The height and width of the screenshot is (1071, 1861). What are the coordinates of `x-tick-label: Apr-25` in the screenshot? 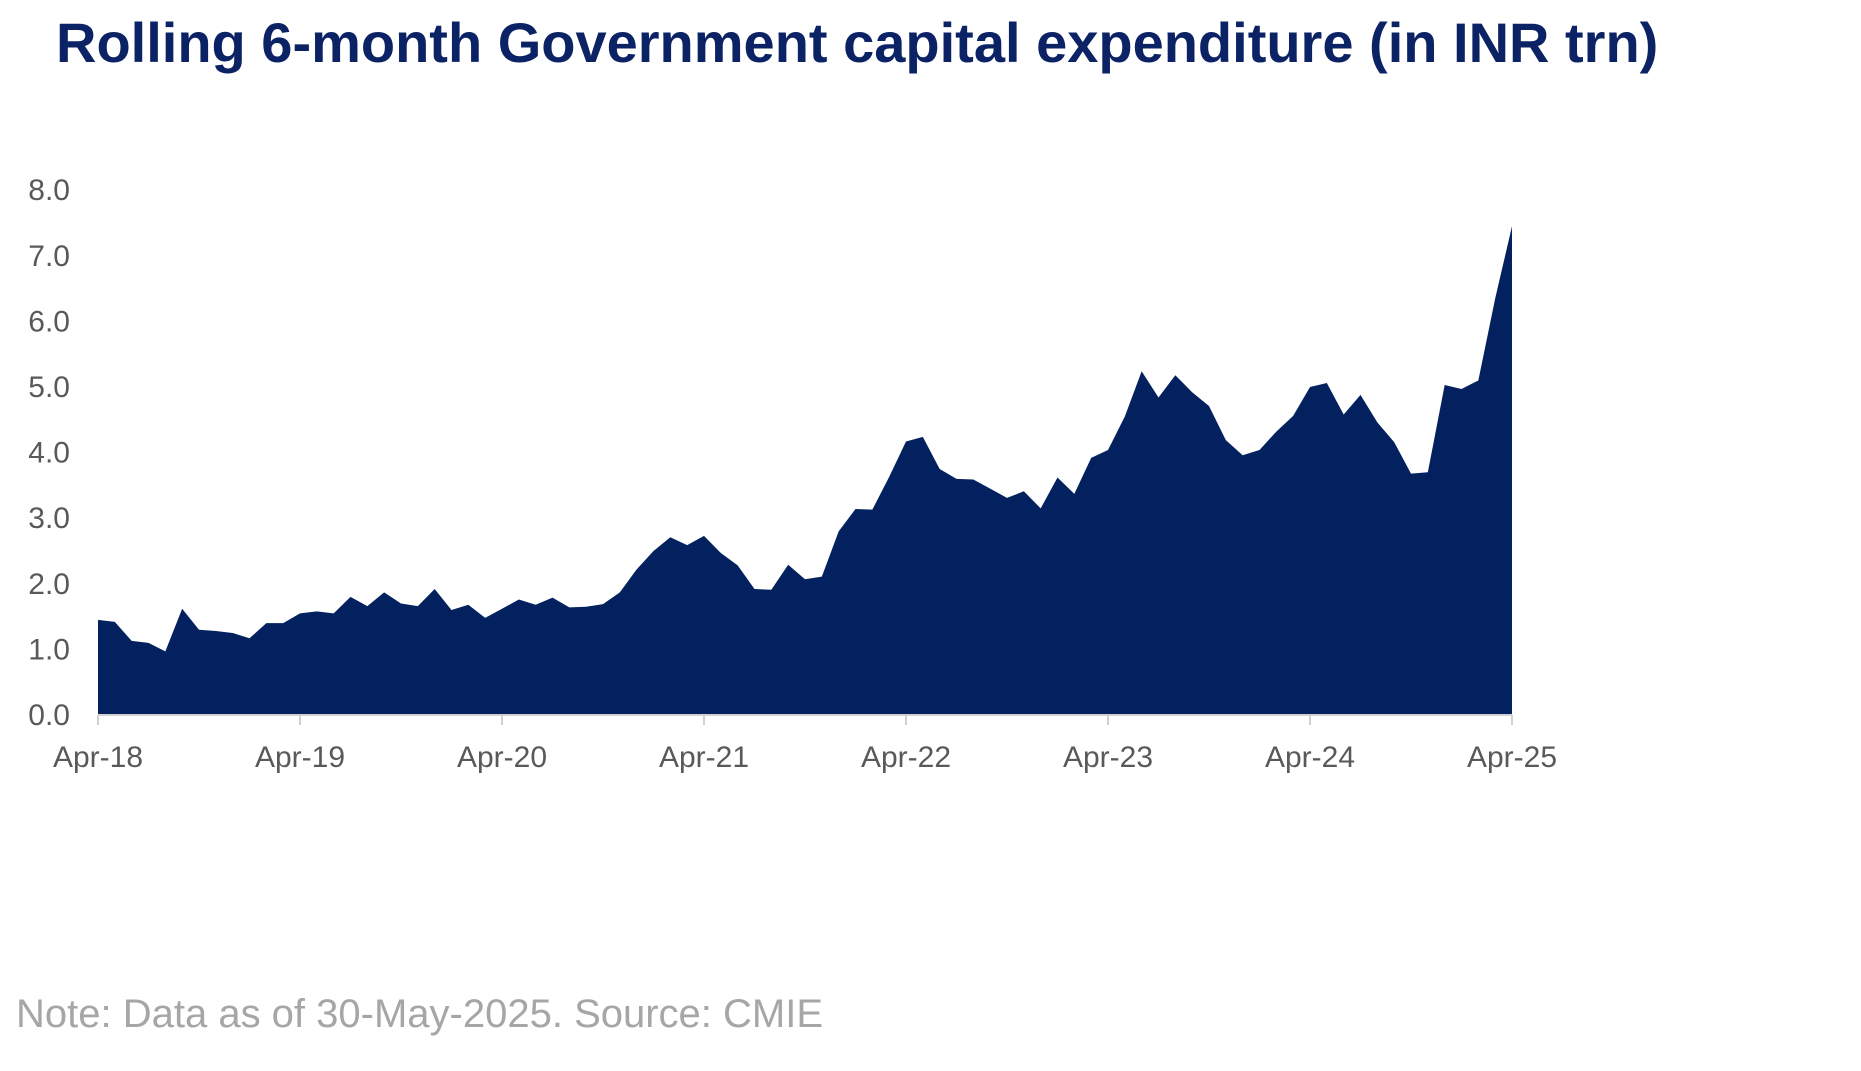 It's located at (1512, 757).